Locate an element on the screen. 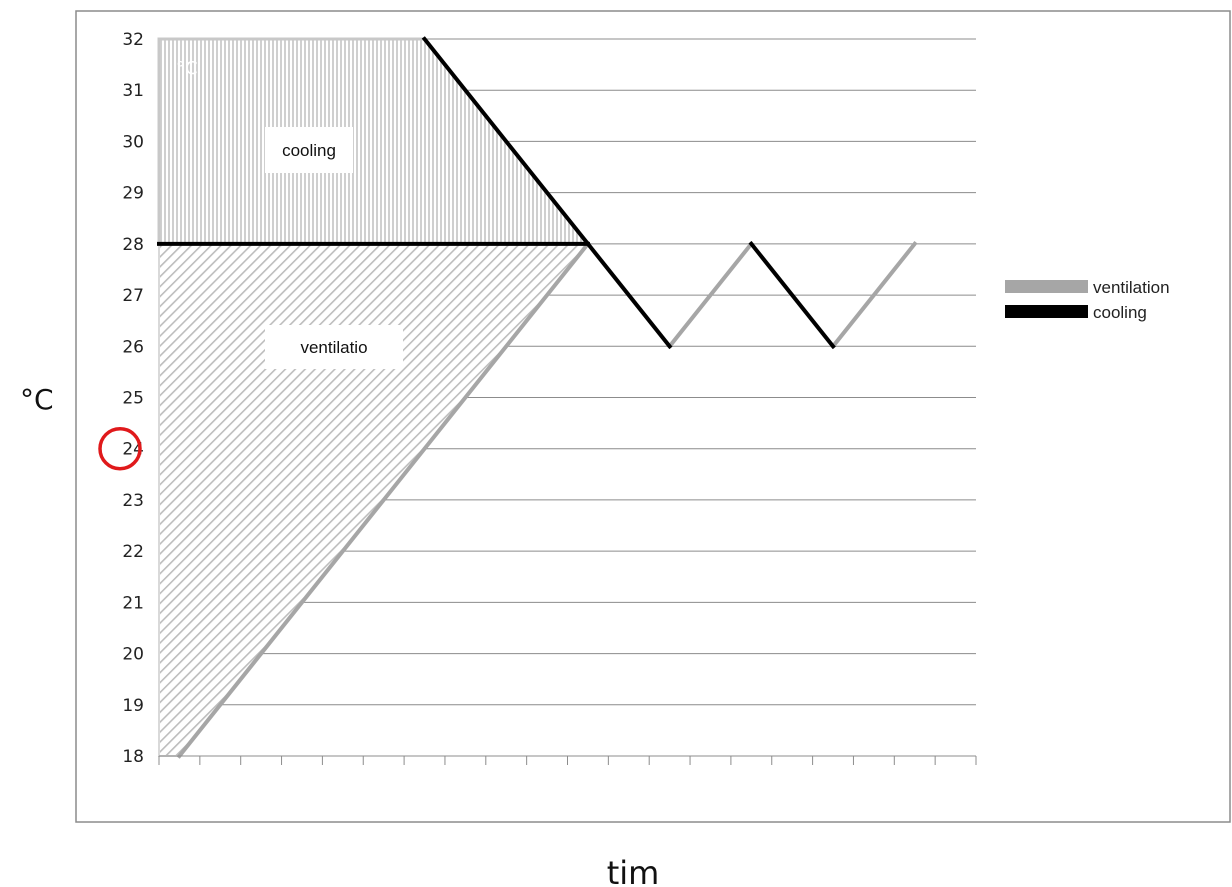 This screenshot has width=1232, height=887. cooling-region-label: cooling is located at coordinates (309, 150).